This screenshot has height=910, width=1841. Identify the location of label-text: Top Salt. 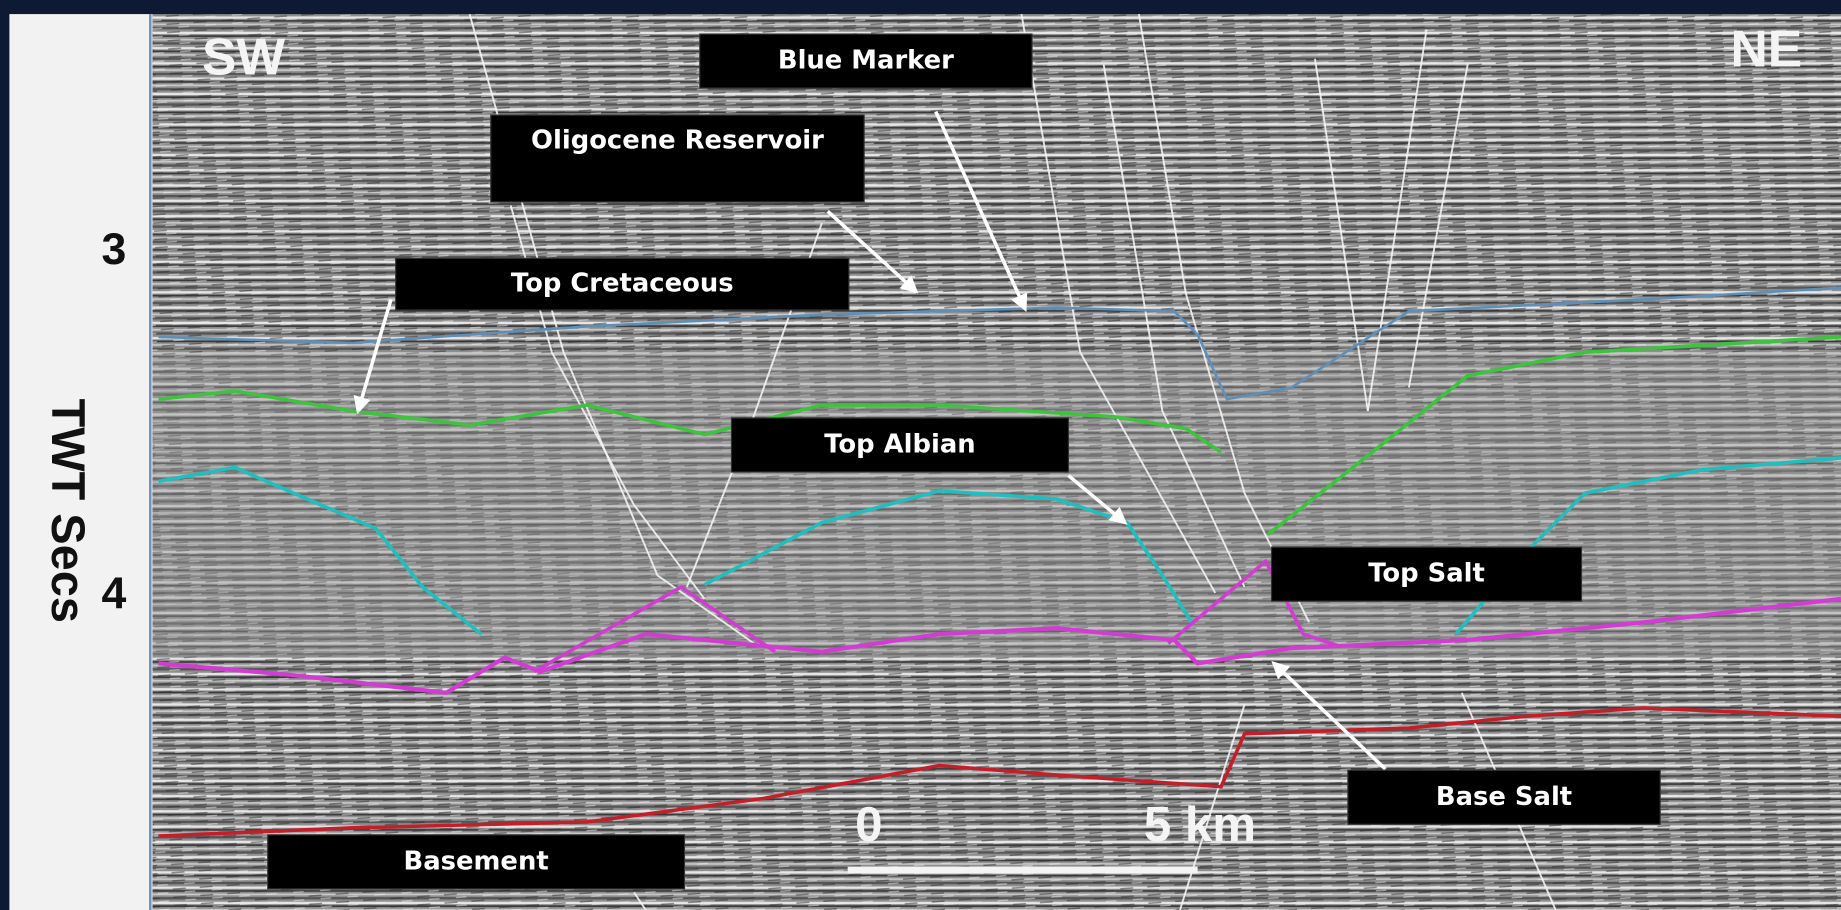
(1426, 574).